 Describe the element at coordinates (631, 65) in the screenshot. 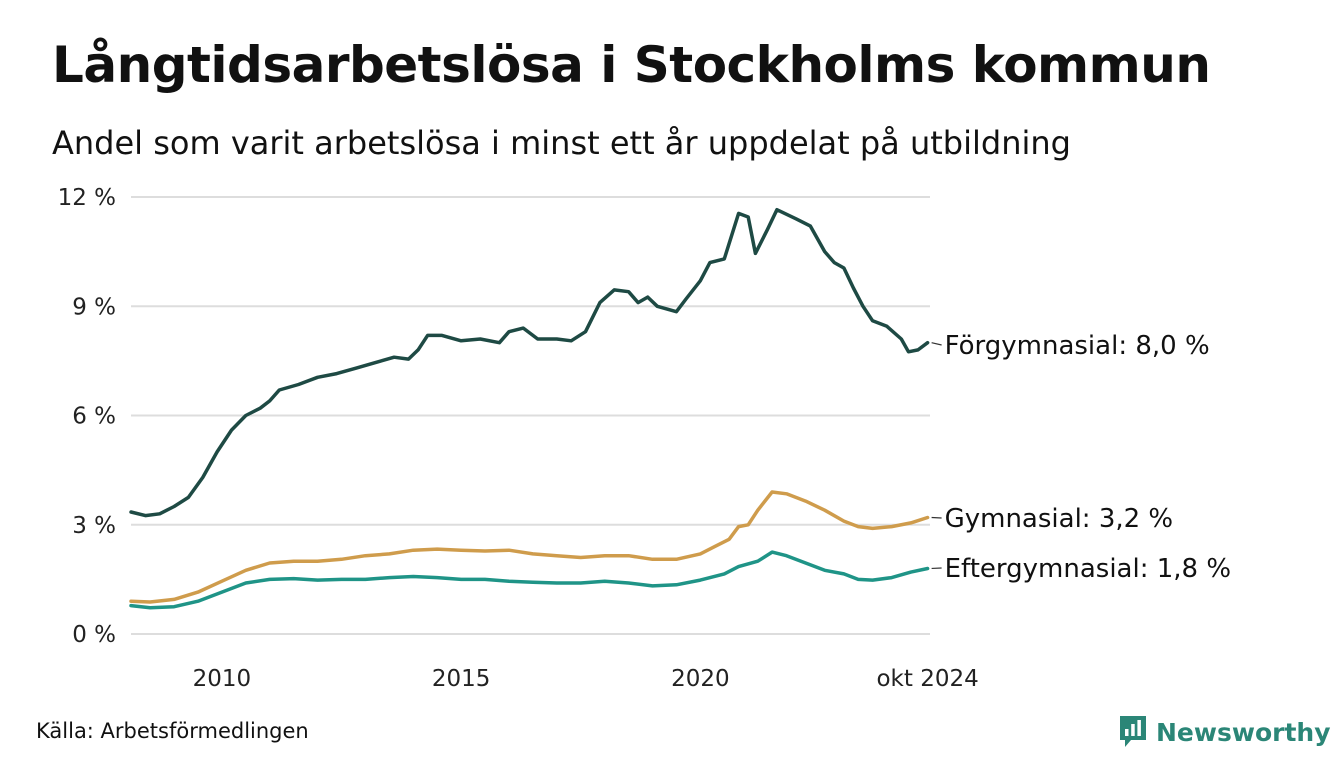

I see `chart-title: Långtidsarbetslösa i Stockholms kommun` at that location.